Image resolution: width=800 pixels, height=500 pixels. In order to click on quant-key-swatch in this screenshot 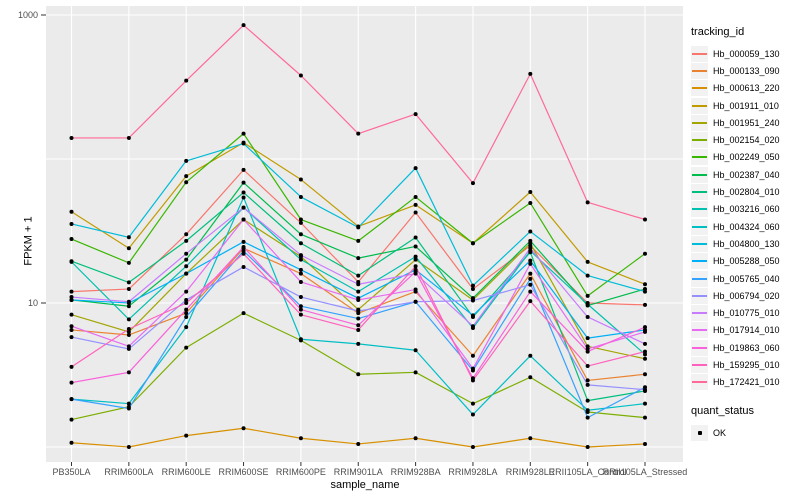, I will do `click(699, 432)`.